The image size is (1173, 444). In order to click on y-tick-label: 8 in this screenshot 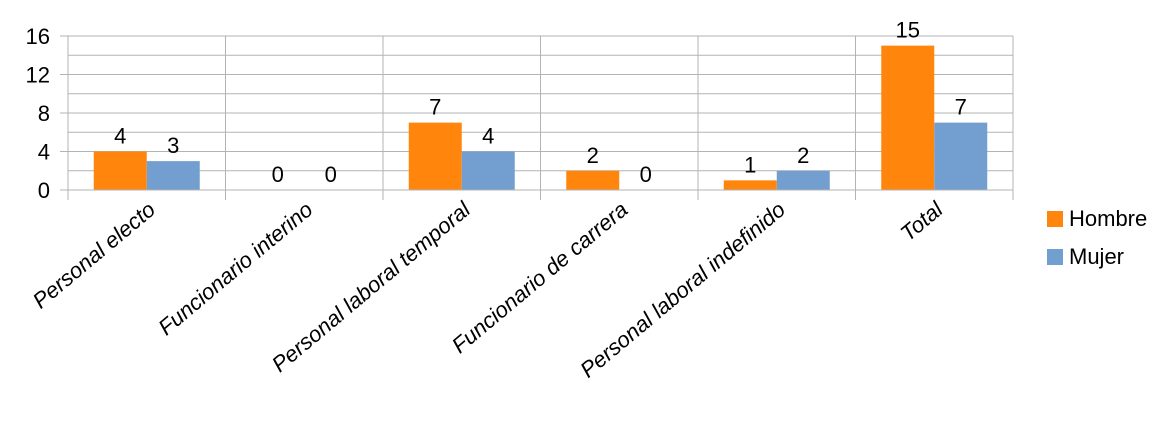, I will do `click(44, 113)`.